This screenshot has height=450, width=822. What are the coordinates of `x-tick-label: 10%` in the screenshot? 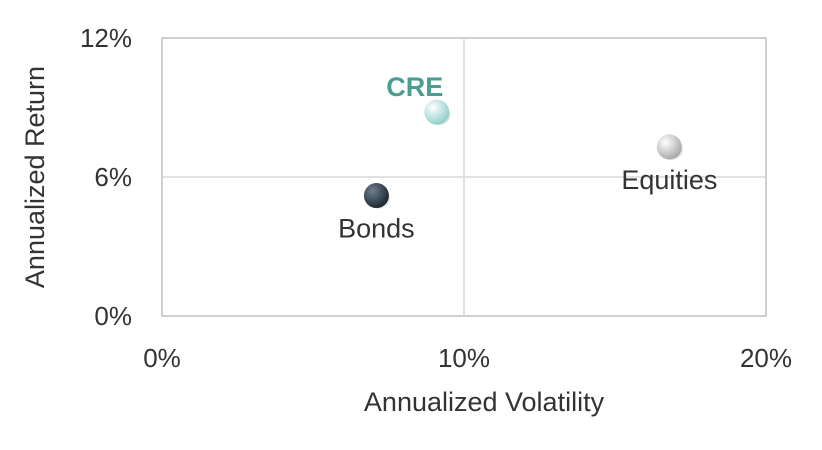 It's located at (464, 358).